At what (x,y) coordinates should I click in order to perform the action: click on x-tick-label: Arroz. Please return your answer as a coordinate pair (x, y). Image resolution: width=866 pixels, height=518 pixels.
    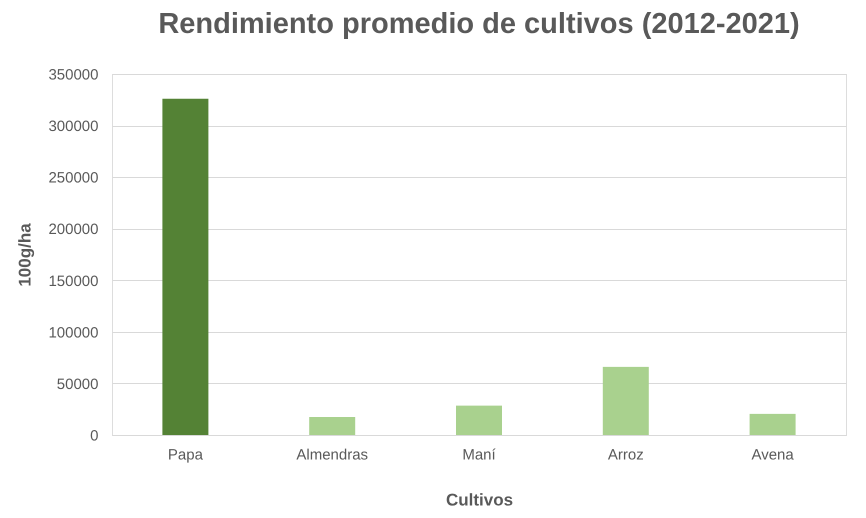
    Looking at the image, I should click on (626, 455).